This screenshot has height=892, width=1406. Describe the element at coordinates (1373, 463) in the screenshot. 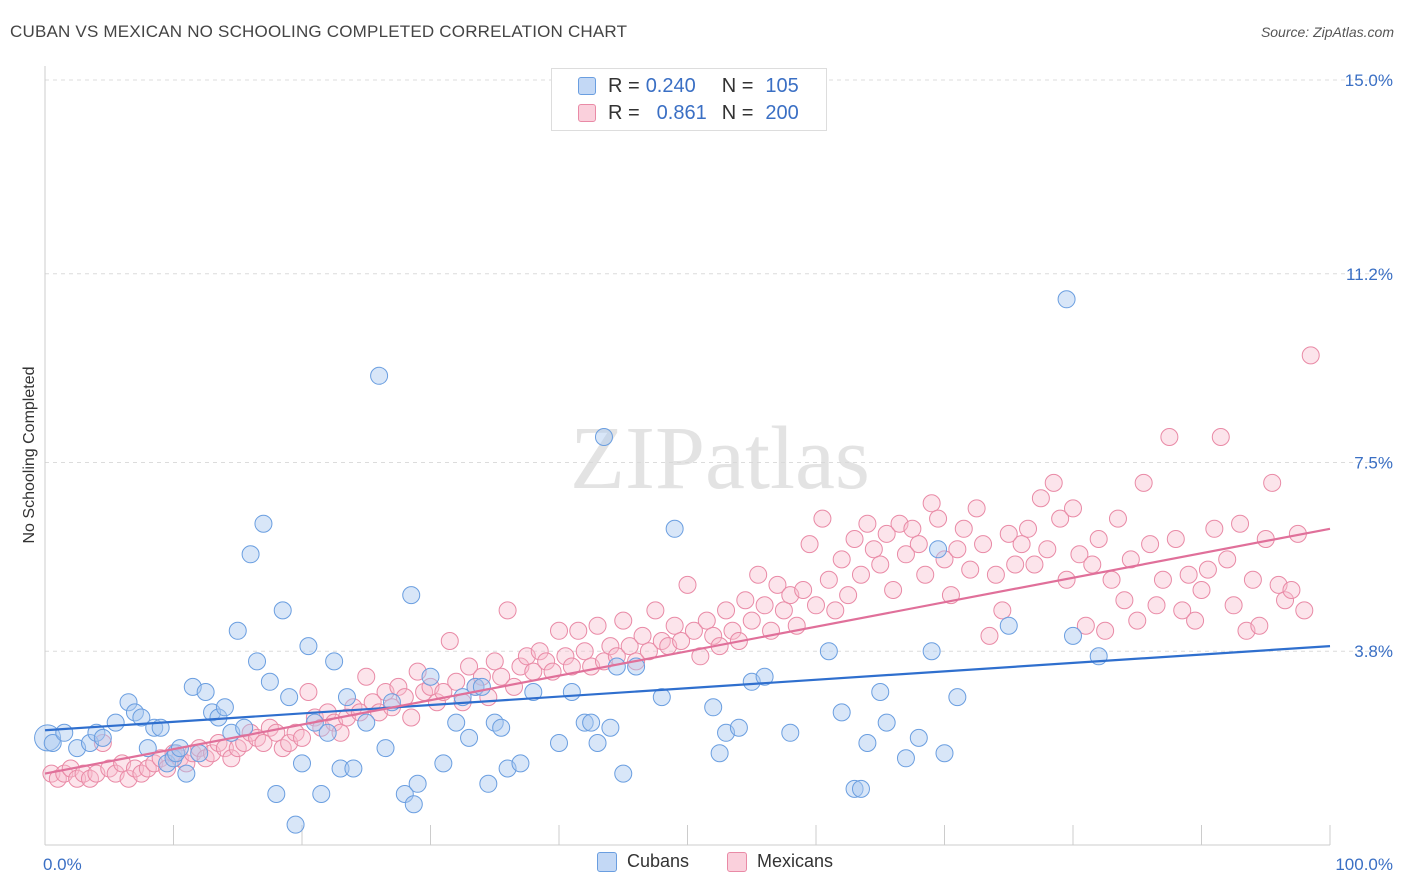

I see `y-tick-label: 7.5%` at that location.